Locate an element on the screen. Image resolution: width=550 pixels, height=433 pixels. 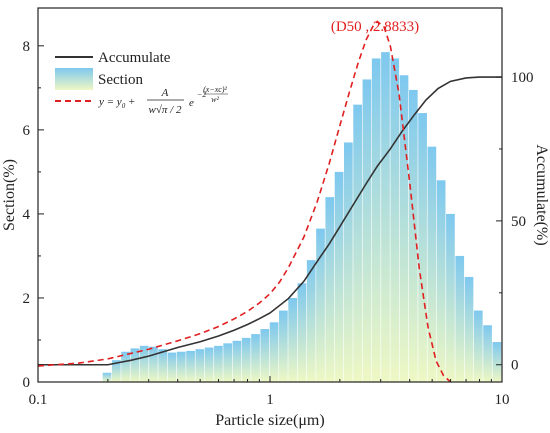
x-axis-title: Particle size(μm) is located at coordinates (269, 420).